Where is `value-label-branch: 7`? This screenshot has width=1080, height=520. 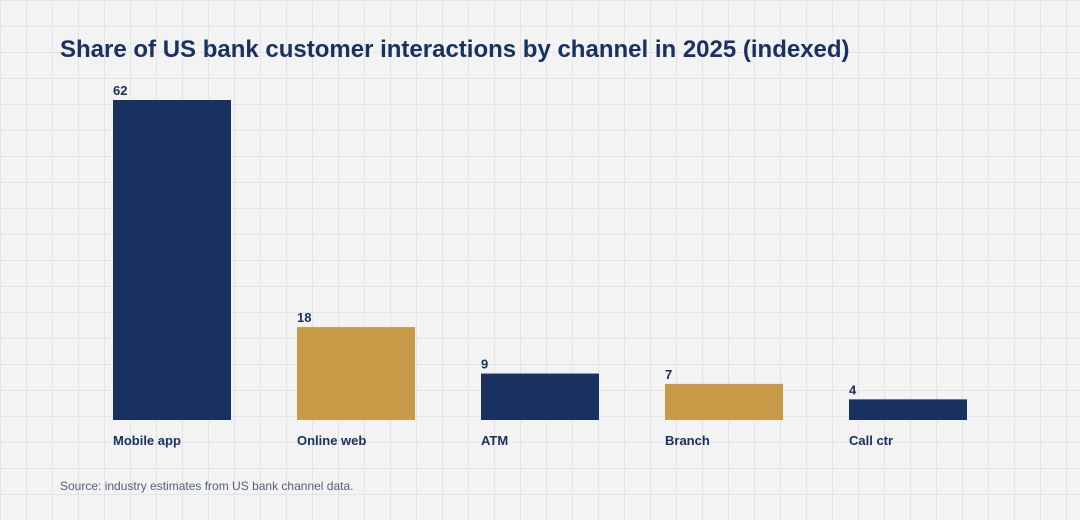
value-label-branch: 7 is located at coordinates (668, 374).